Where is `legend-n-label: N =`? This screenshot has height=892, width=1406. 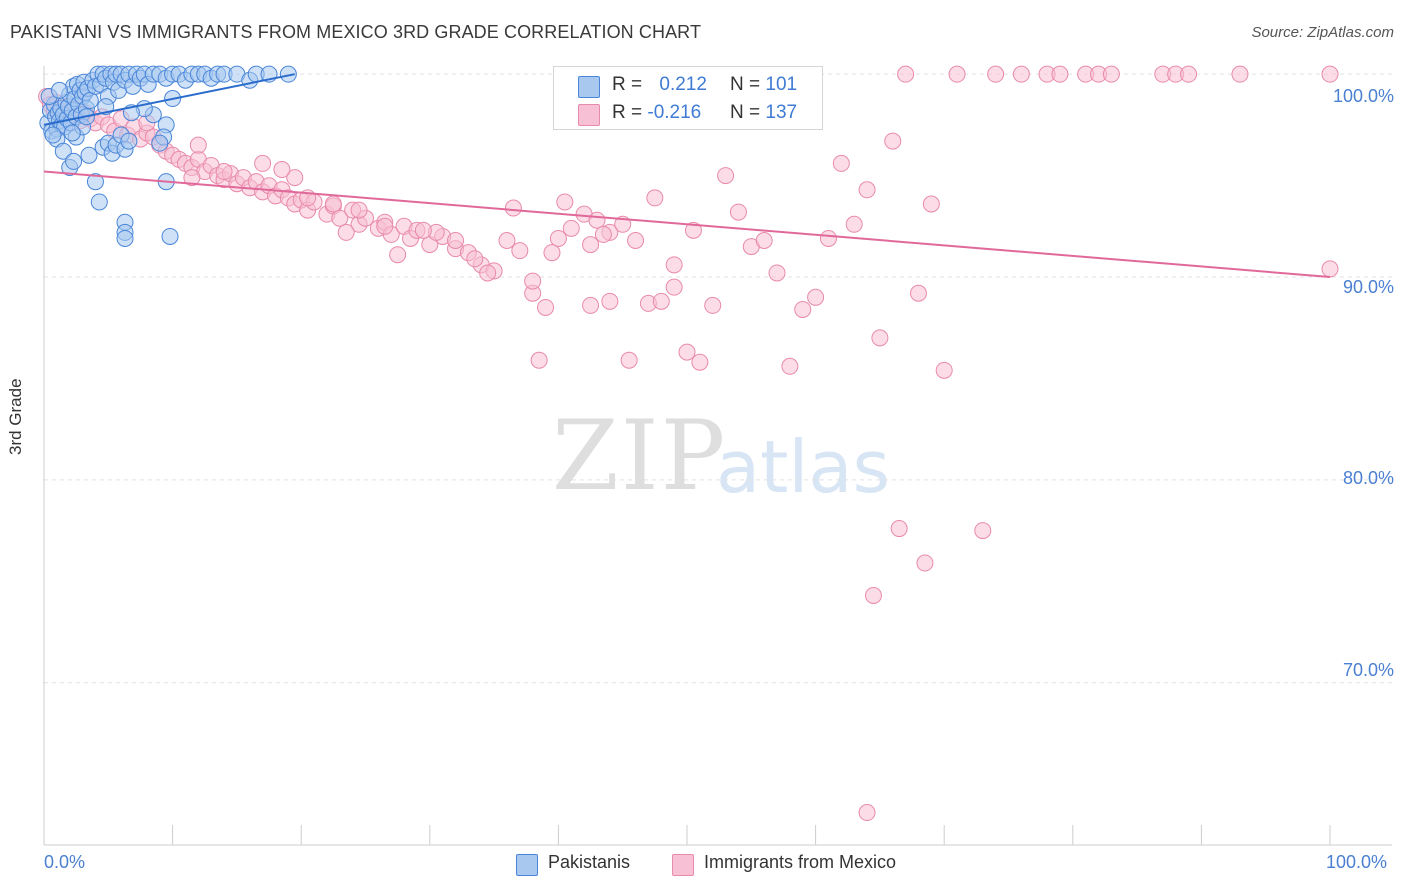 legend-n-label: N = is located at coordinates (748, 112).